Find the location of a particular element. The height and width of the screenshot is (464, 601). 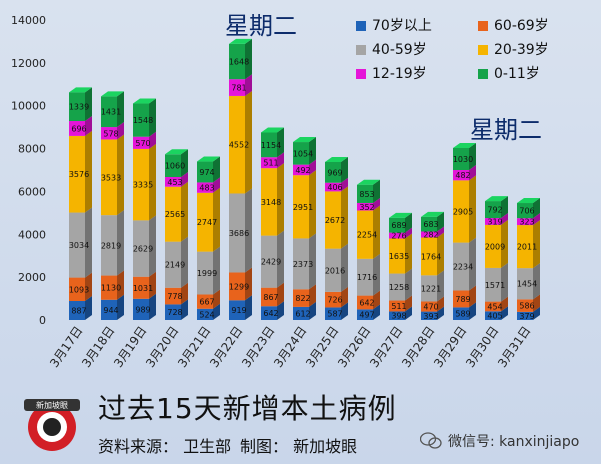

data-label: 944 is located at coordinates (110, 310).